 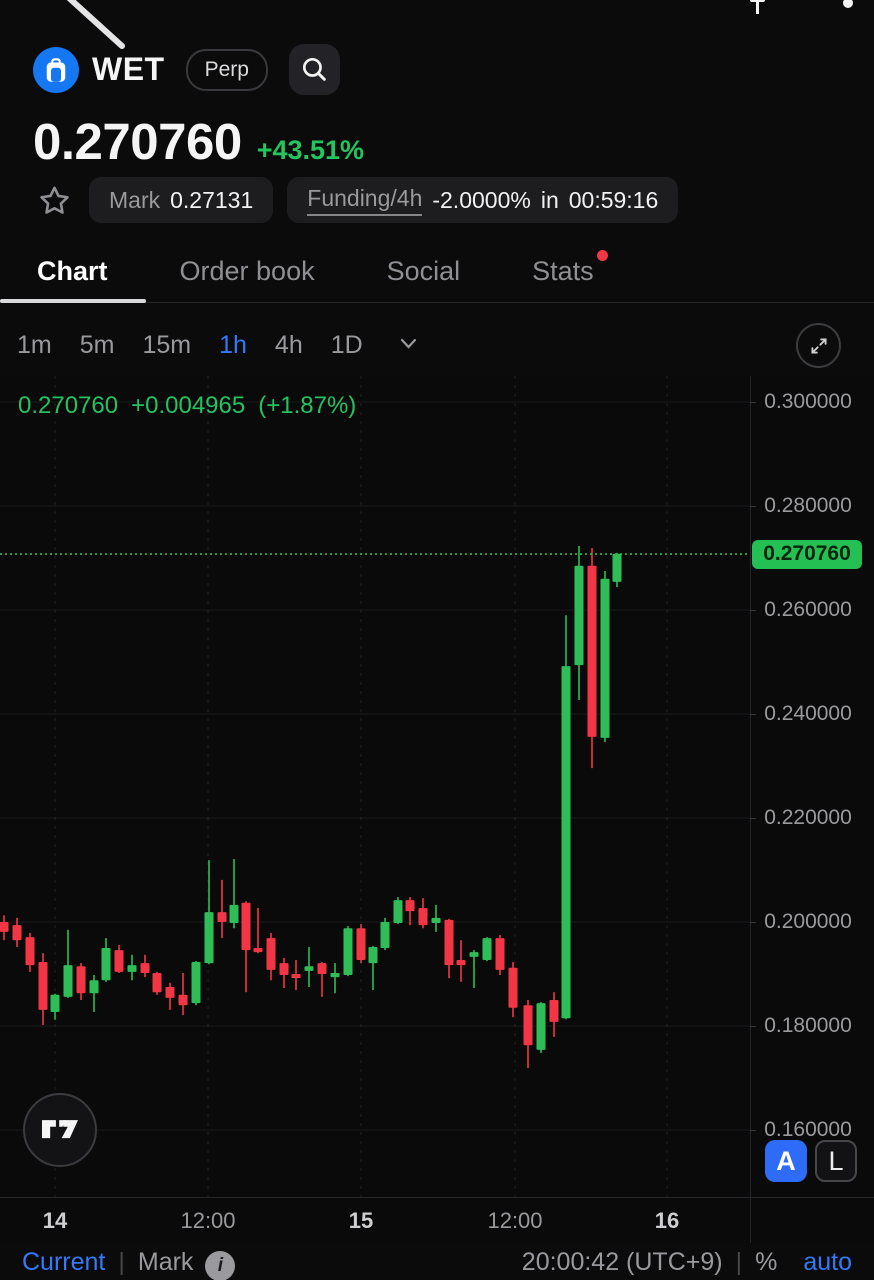 I want to click on x-axis-label: 14, so click(x=55, y=1220).